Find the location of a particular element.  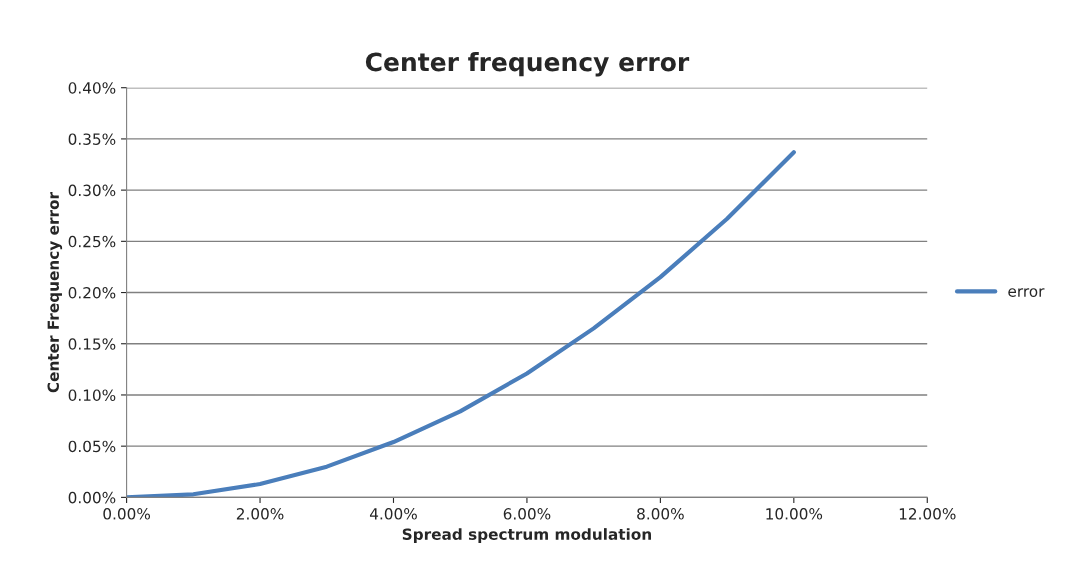

y-tick-label: 0.10% is located at coordinates (92, 395).